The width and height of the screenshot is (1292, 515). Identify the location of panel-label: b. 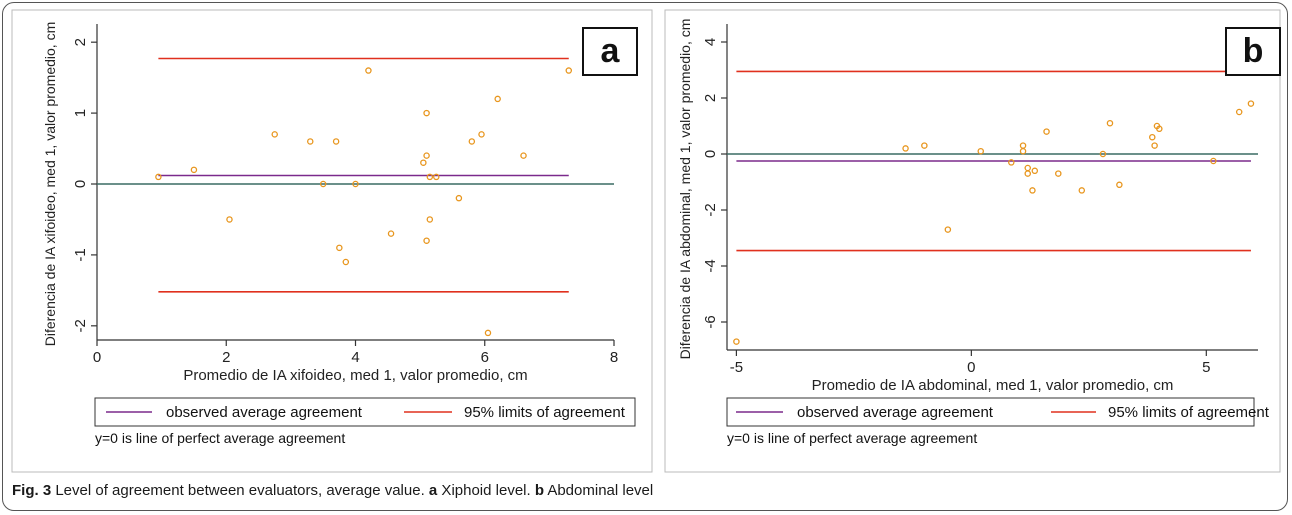
(1253, 51).